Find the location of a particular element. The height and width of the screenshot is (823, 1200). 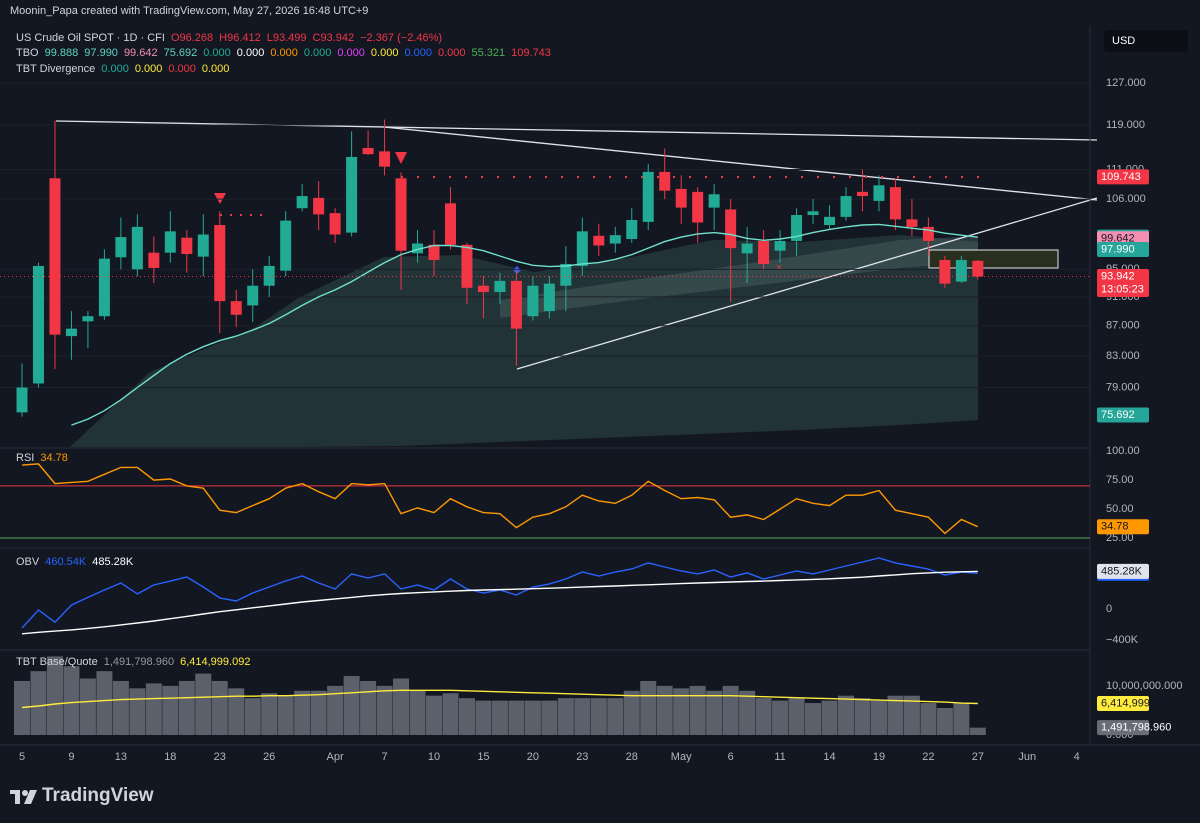

indicator-row: TBT Divergence 0.000 0.000 0.000 0.000 is located at coordinates (122, 69).